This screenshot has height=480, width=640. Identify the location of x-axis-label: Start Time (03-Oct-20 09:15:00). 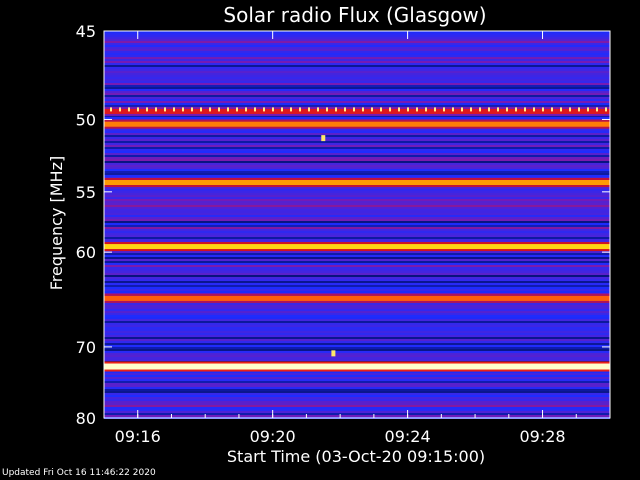
(356, 456).